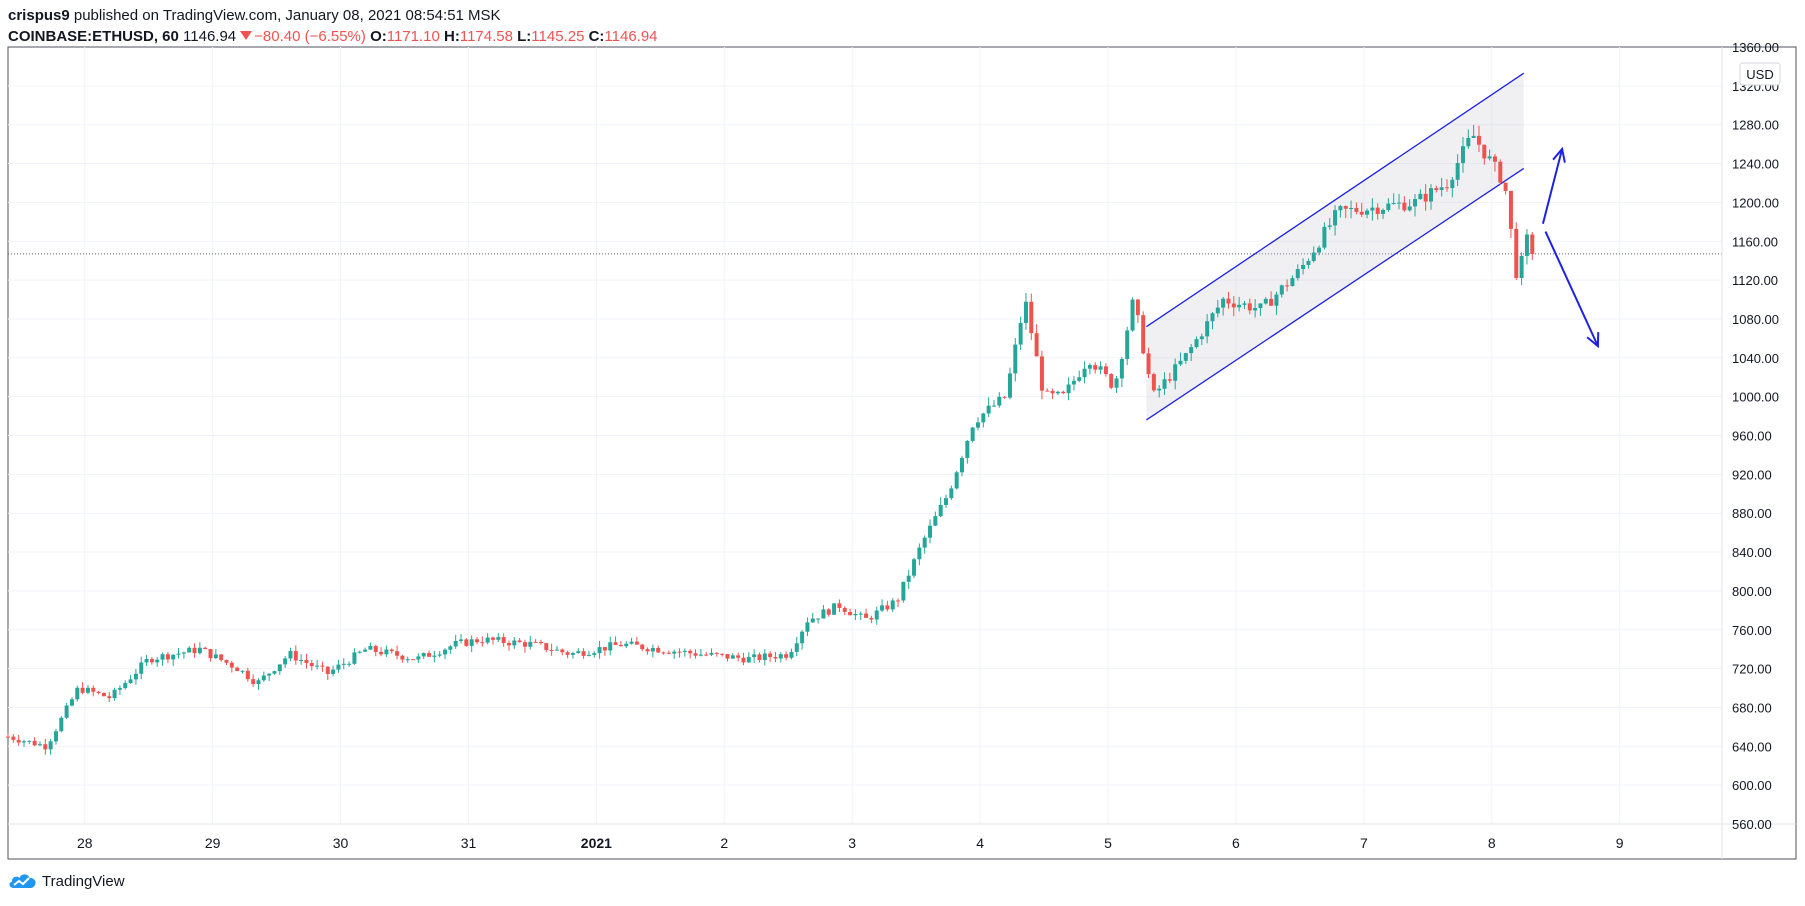 The width and height of the screenshot is (1805, 906). Describe the element at coordinates (1752, 630) in the screenshot. I see `price-tick-label: 760.00` at that location.